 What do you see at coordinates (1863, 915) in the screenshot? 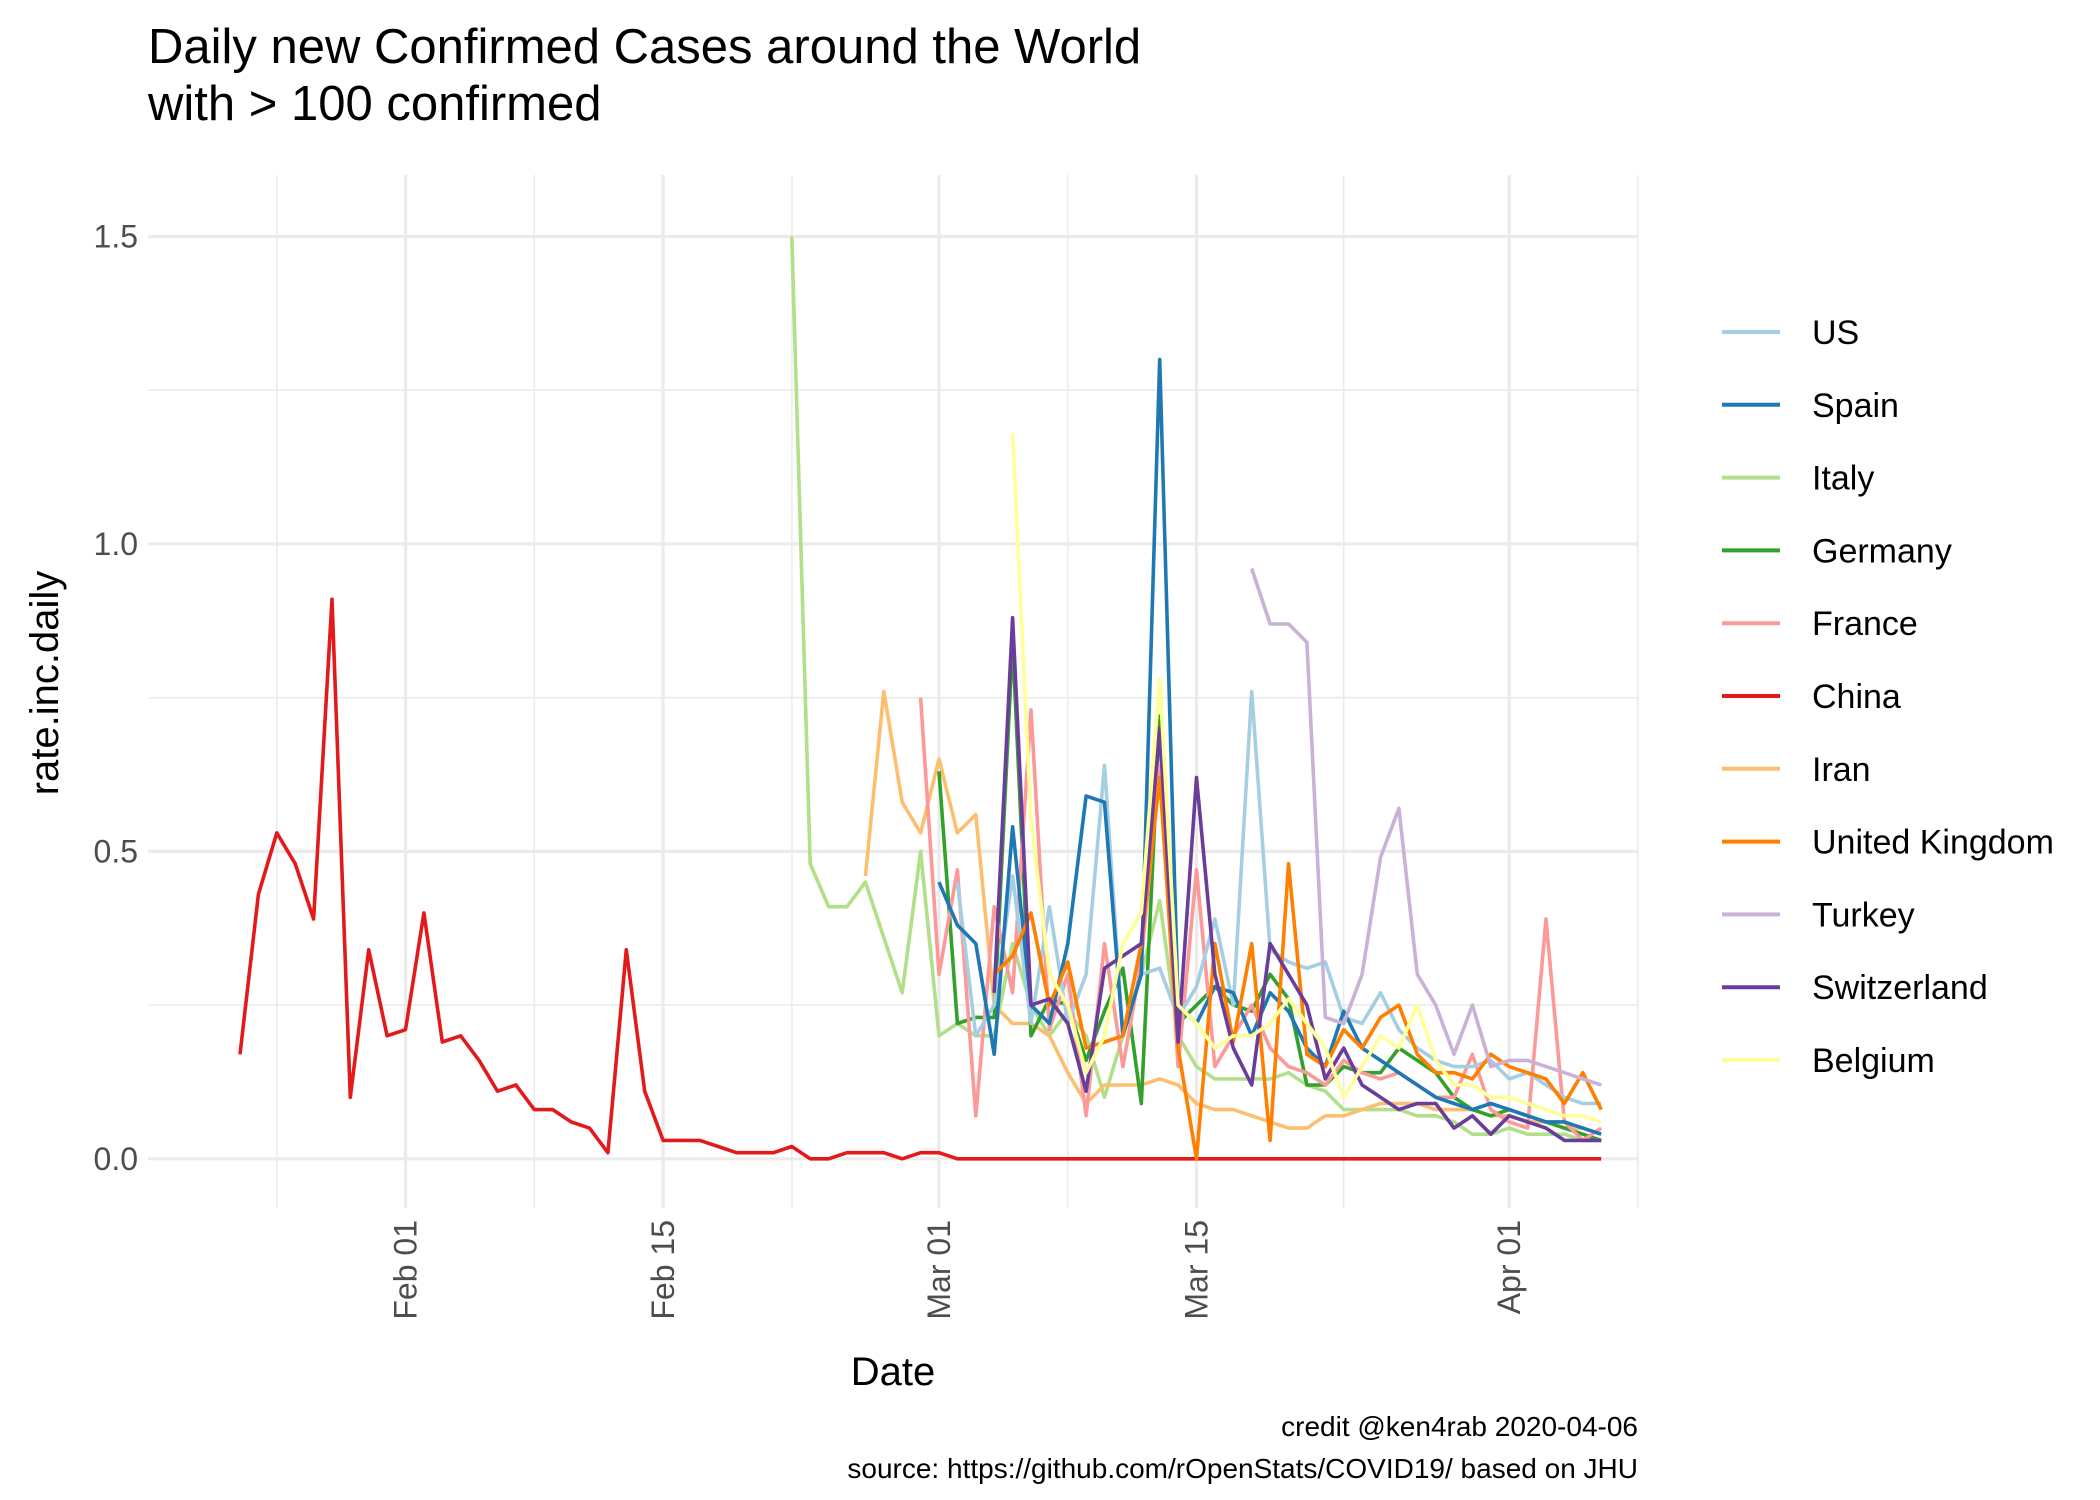
I see `legend-label-turkey: Turkey` at bounding box center [1863, 915].